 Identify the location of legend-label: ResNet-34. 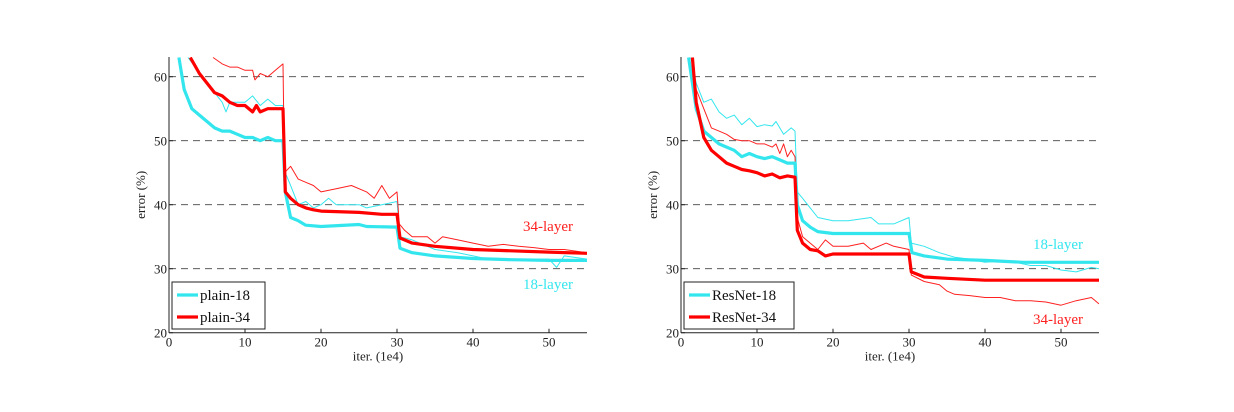
(744, 318).